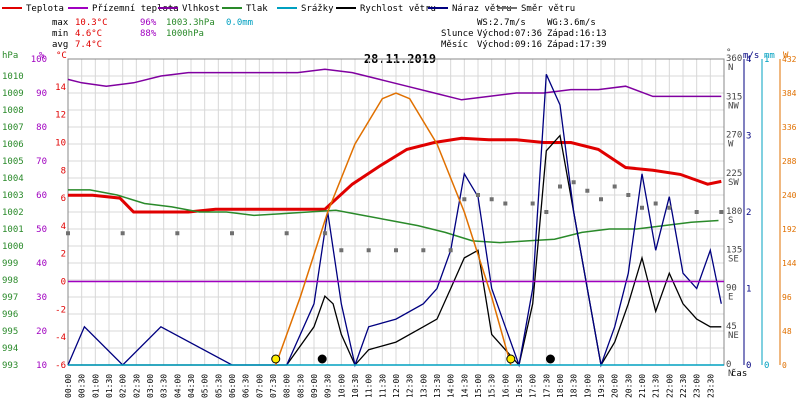 This screenshot has width=800, height=400. Describe the element at coordinates (91, 23) in the screenshot. I see `stats-max-temp: 10.3°C` at that location.